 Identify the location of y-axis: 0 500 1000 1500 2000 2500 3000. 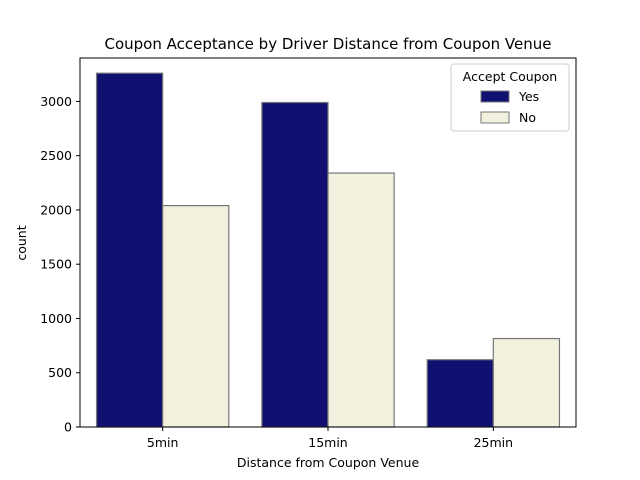
(60, 264).